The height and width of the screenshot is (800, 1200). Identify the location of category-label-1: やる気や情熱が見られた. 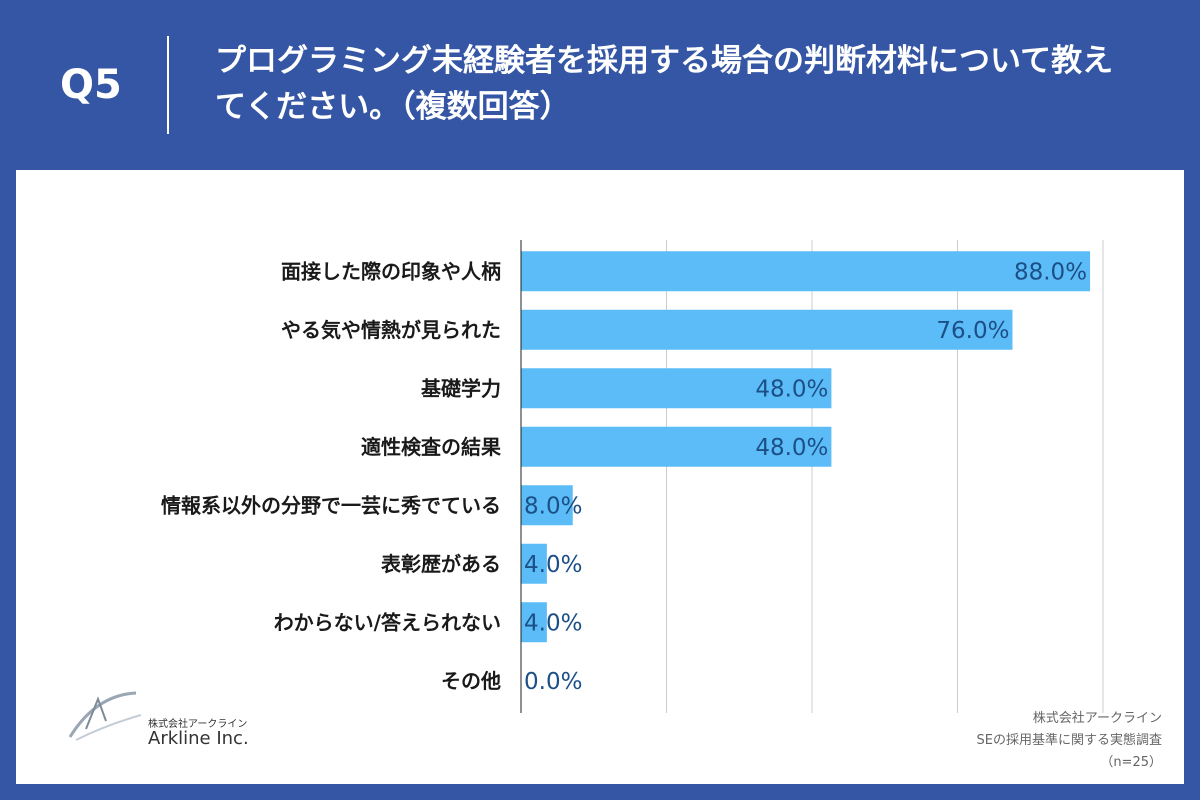
(391, 330).